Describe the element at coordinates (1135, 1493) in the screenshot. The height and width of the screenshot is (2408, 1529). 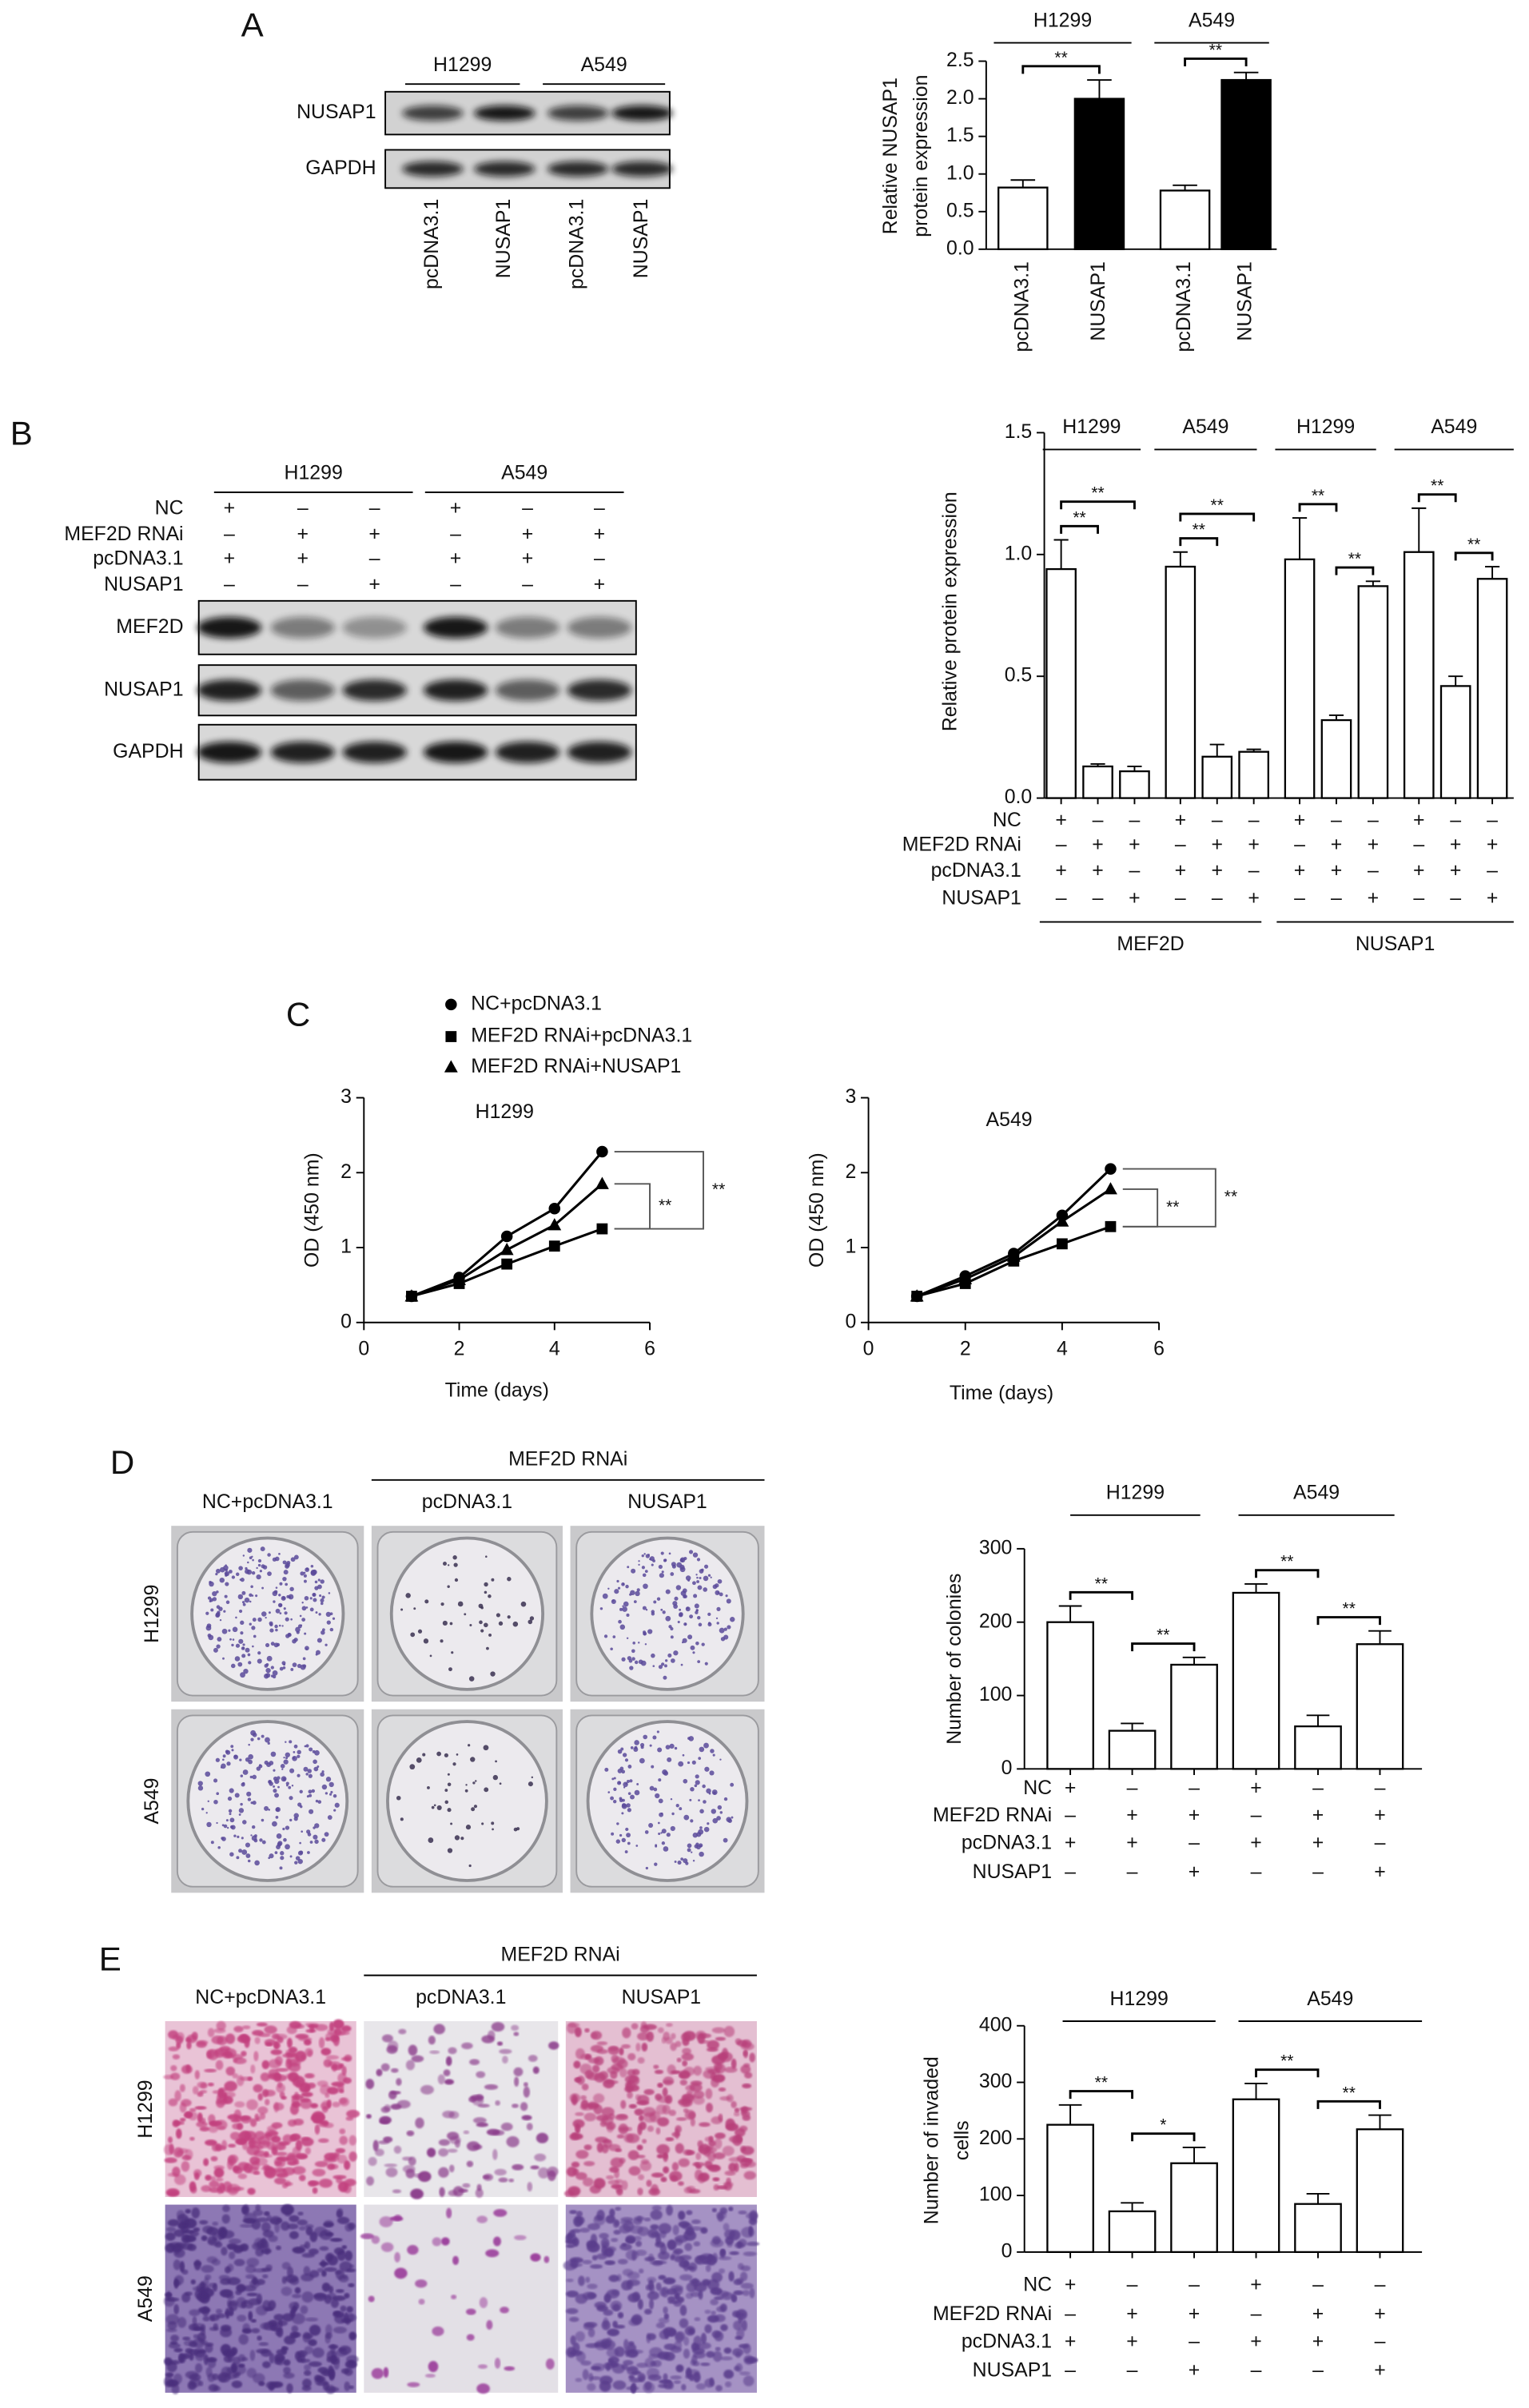
I see `group-label: H1299` at that location.